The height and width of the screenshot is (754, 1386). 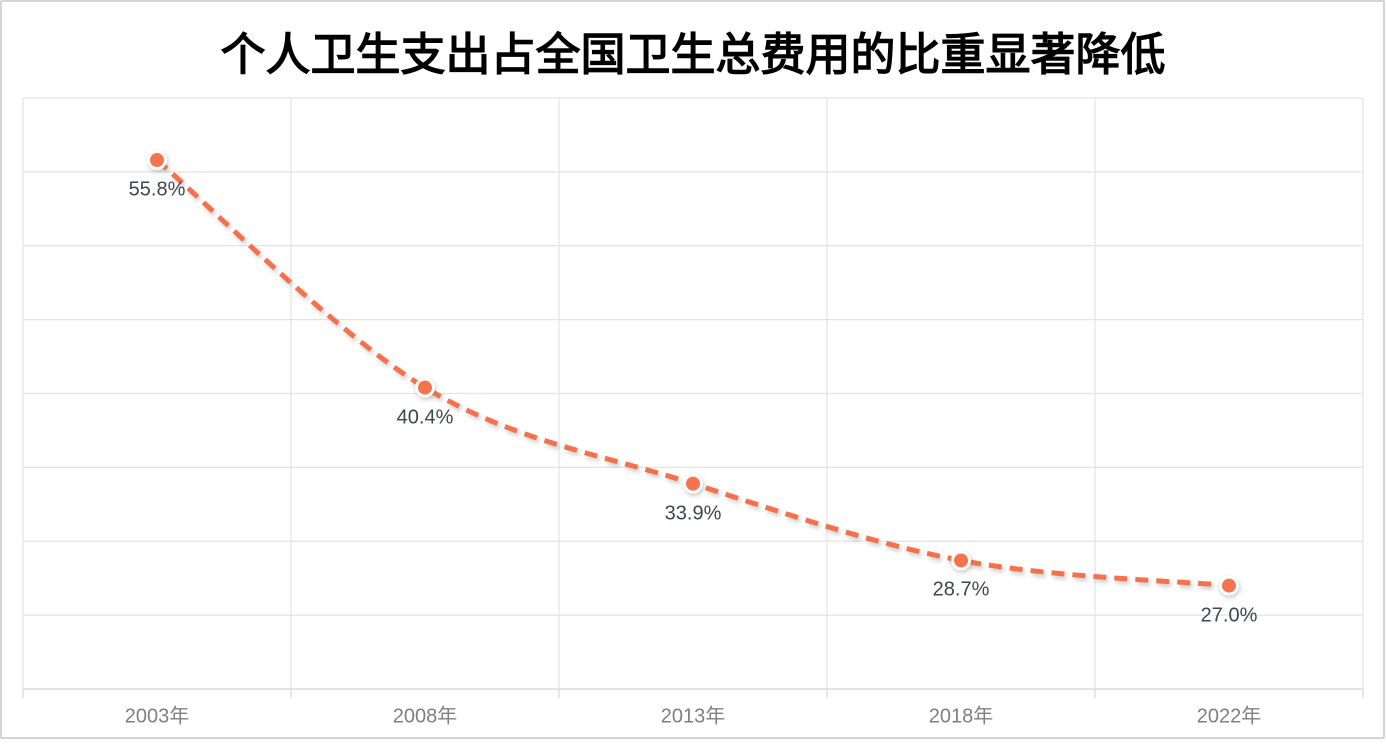 What do you see at coordinates (961, 716) in the screenshot?
I see `x-axis-label-2018: 2018年` at bounding box center [961, 716].